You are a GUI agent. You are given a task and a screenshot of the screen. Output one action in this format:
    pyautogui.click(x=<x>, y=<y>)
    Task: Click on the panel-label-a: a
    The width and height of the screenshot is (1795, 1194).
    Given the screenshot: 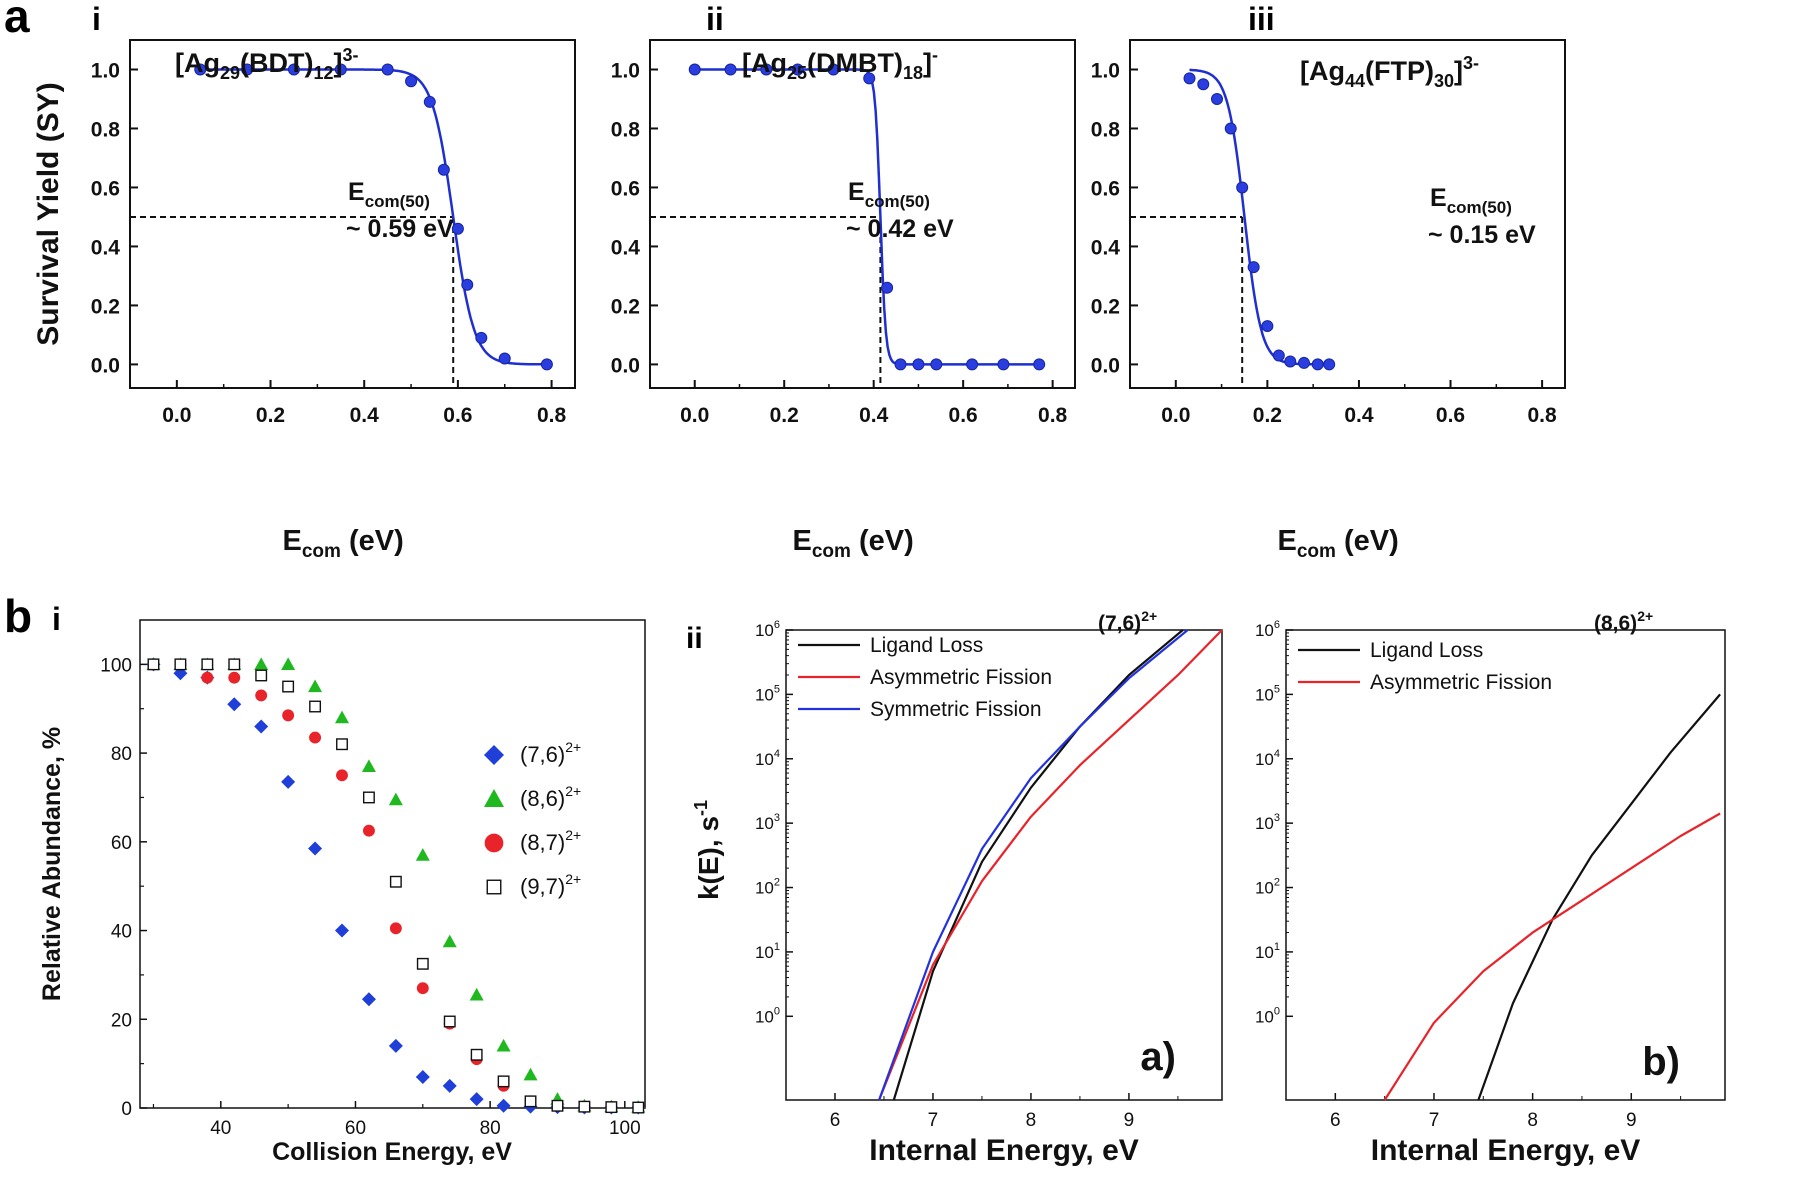 What is the action you would take?
    pyautogui.click(x=17, y=21)
    